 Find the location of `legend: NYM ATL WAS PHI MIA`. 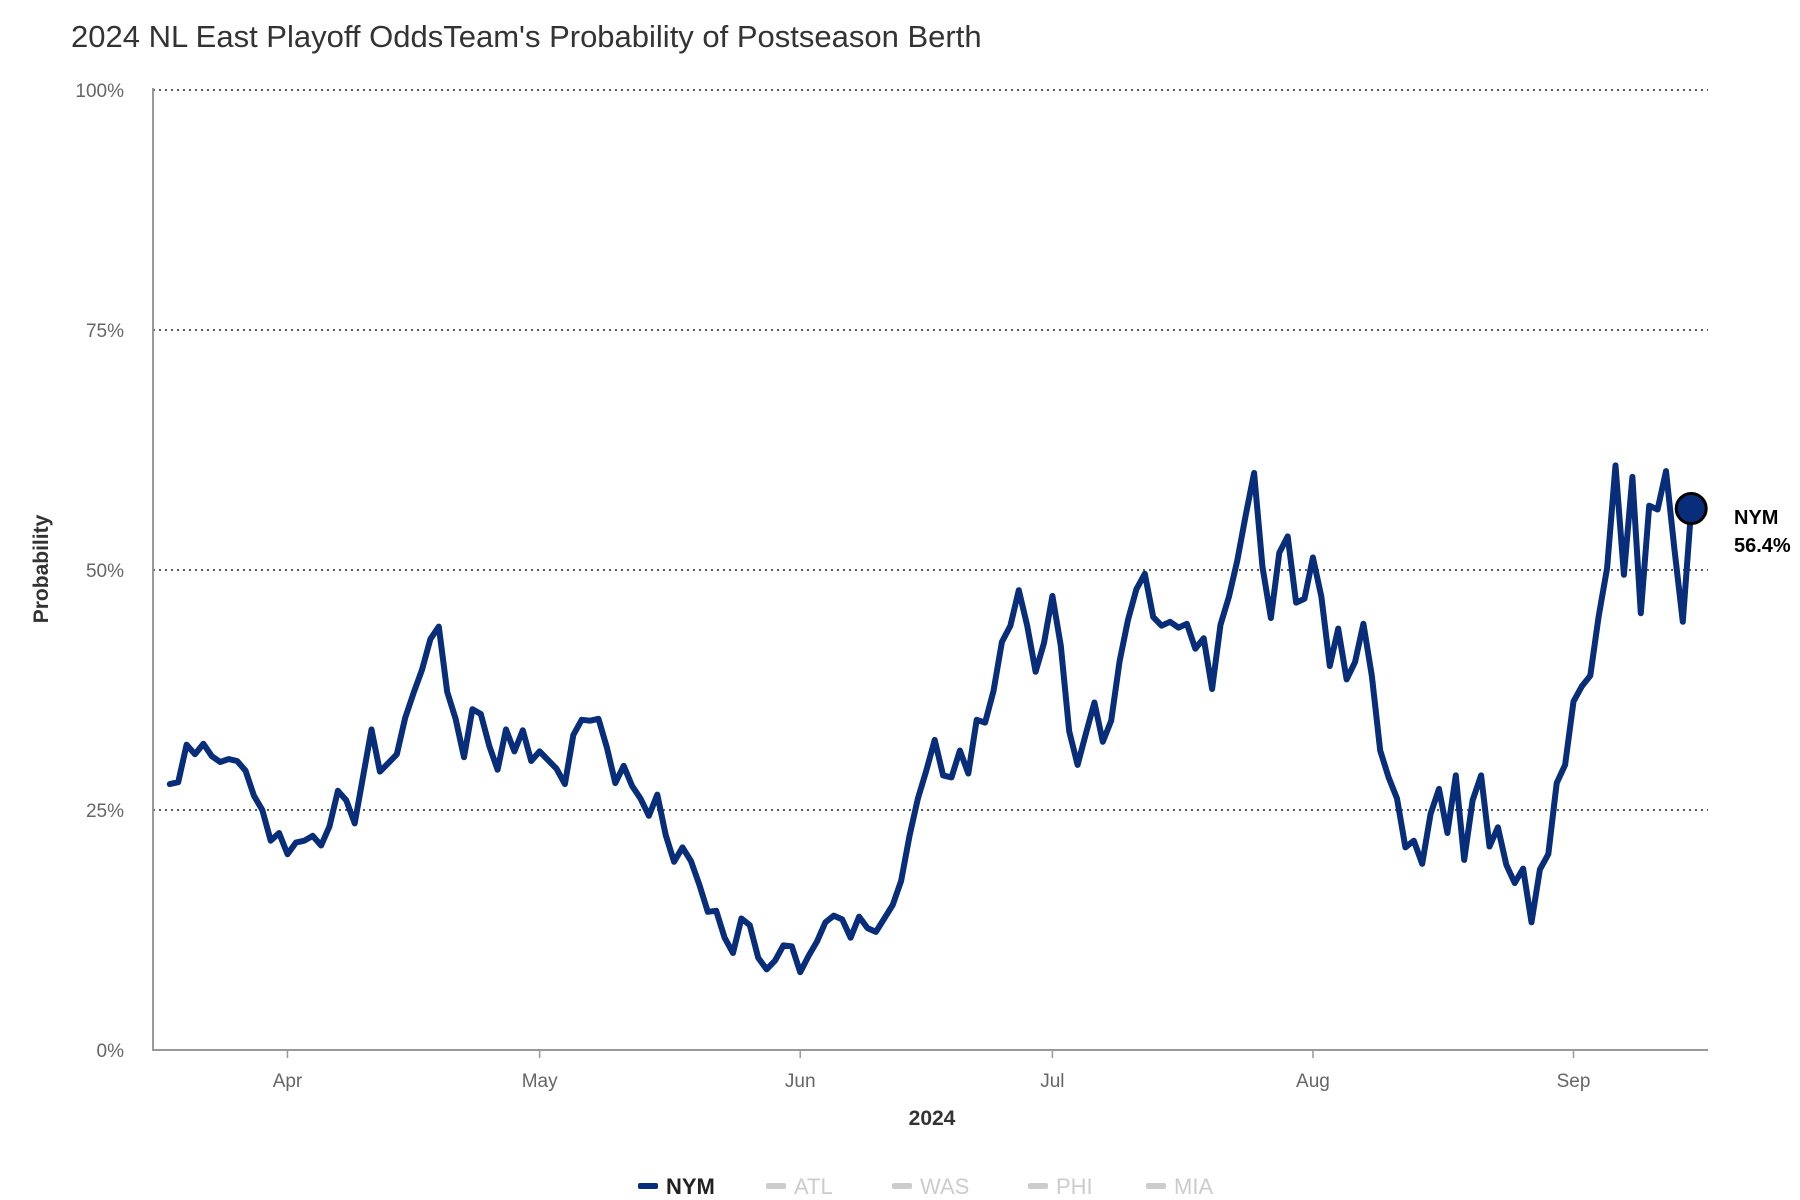

legend: NYM ATL WAS PHI MIA is located at coordinates (925, 1186).